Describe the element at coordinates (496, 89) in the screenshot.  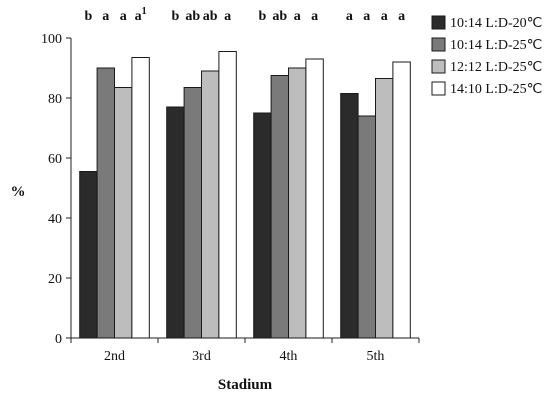
I see `legend-label: 14:10 L:D-25℃` at that location.